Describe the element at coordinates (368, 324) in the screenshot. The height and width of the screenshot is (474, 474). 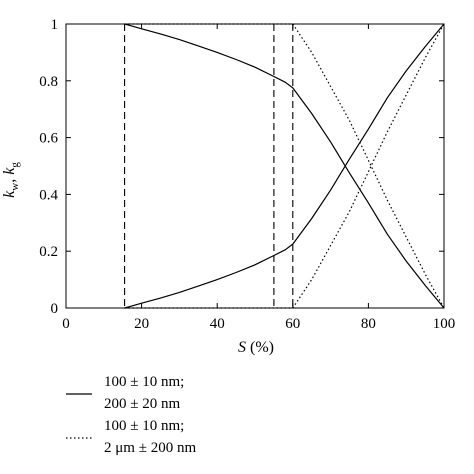
I see `x-tick-label-4: 80` at that location.